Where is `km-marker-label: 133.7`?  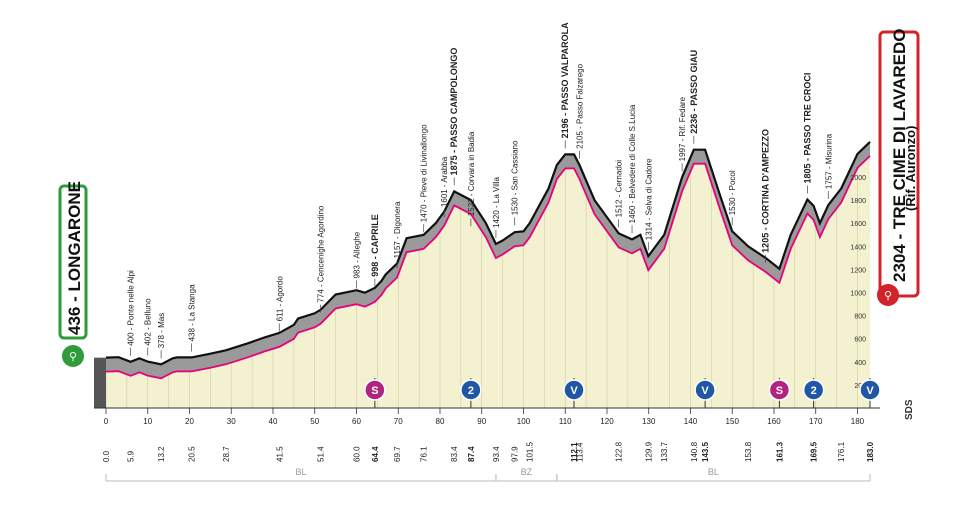 km-marker-label: 133.7 is located at coordinates (664, 451).